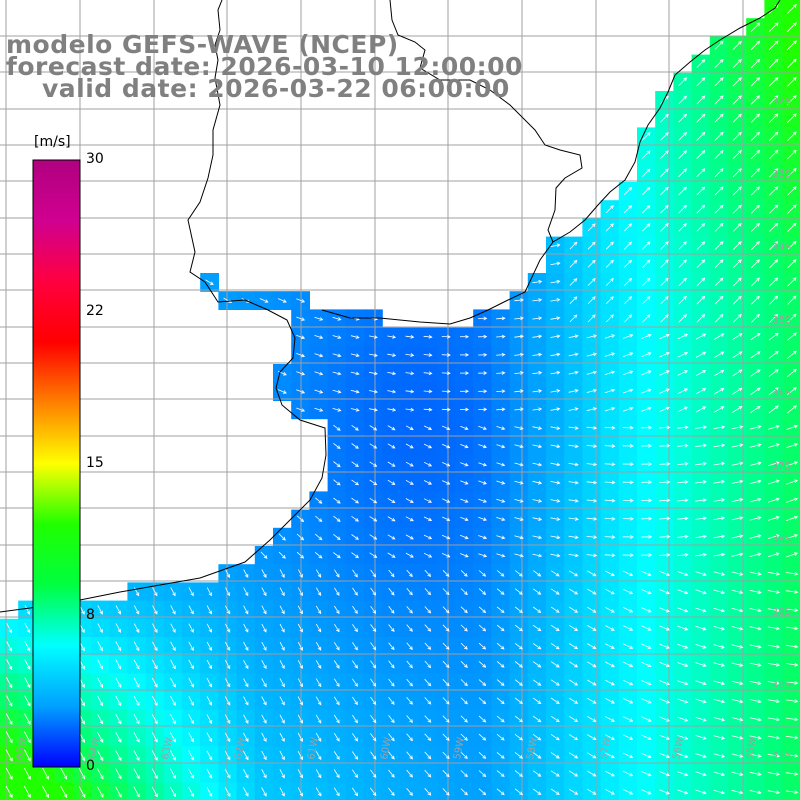 The width and height of the screenshot is (800, 800). What do you see at coordinates (781, 539) in the screenshot?
I see `latitude-label: 38S` at bounding box center [781, 539].